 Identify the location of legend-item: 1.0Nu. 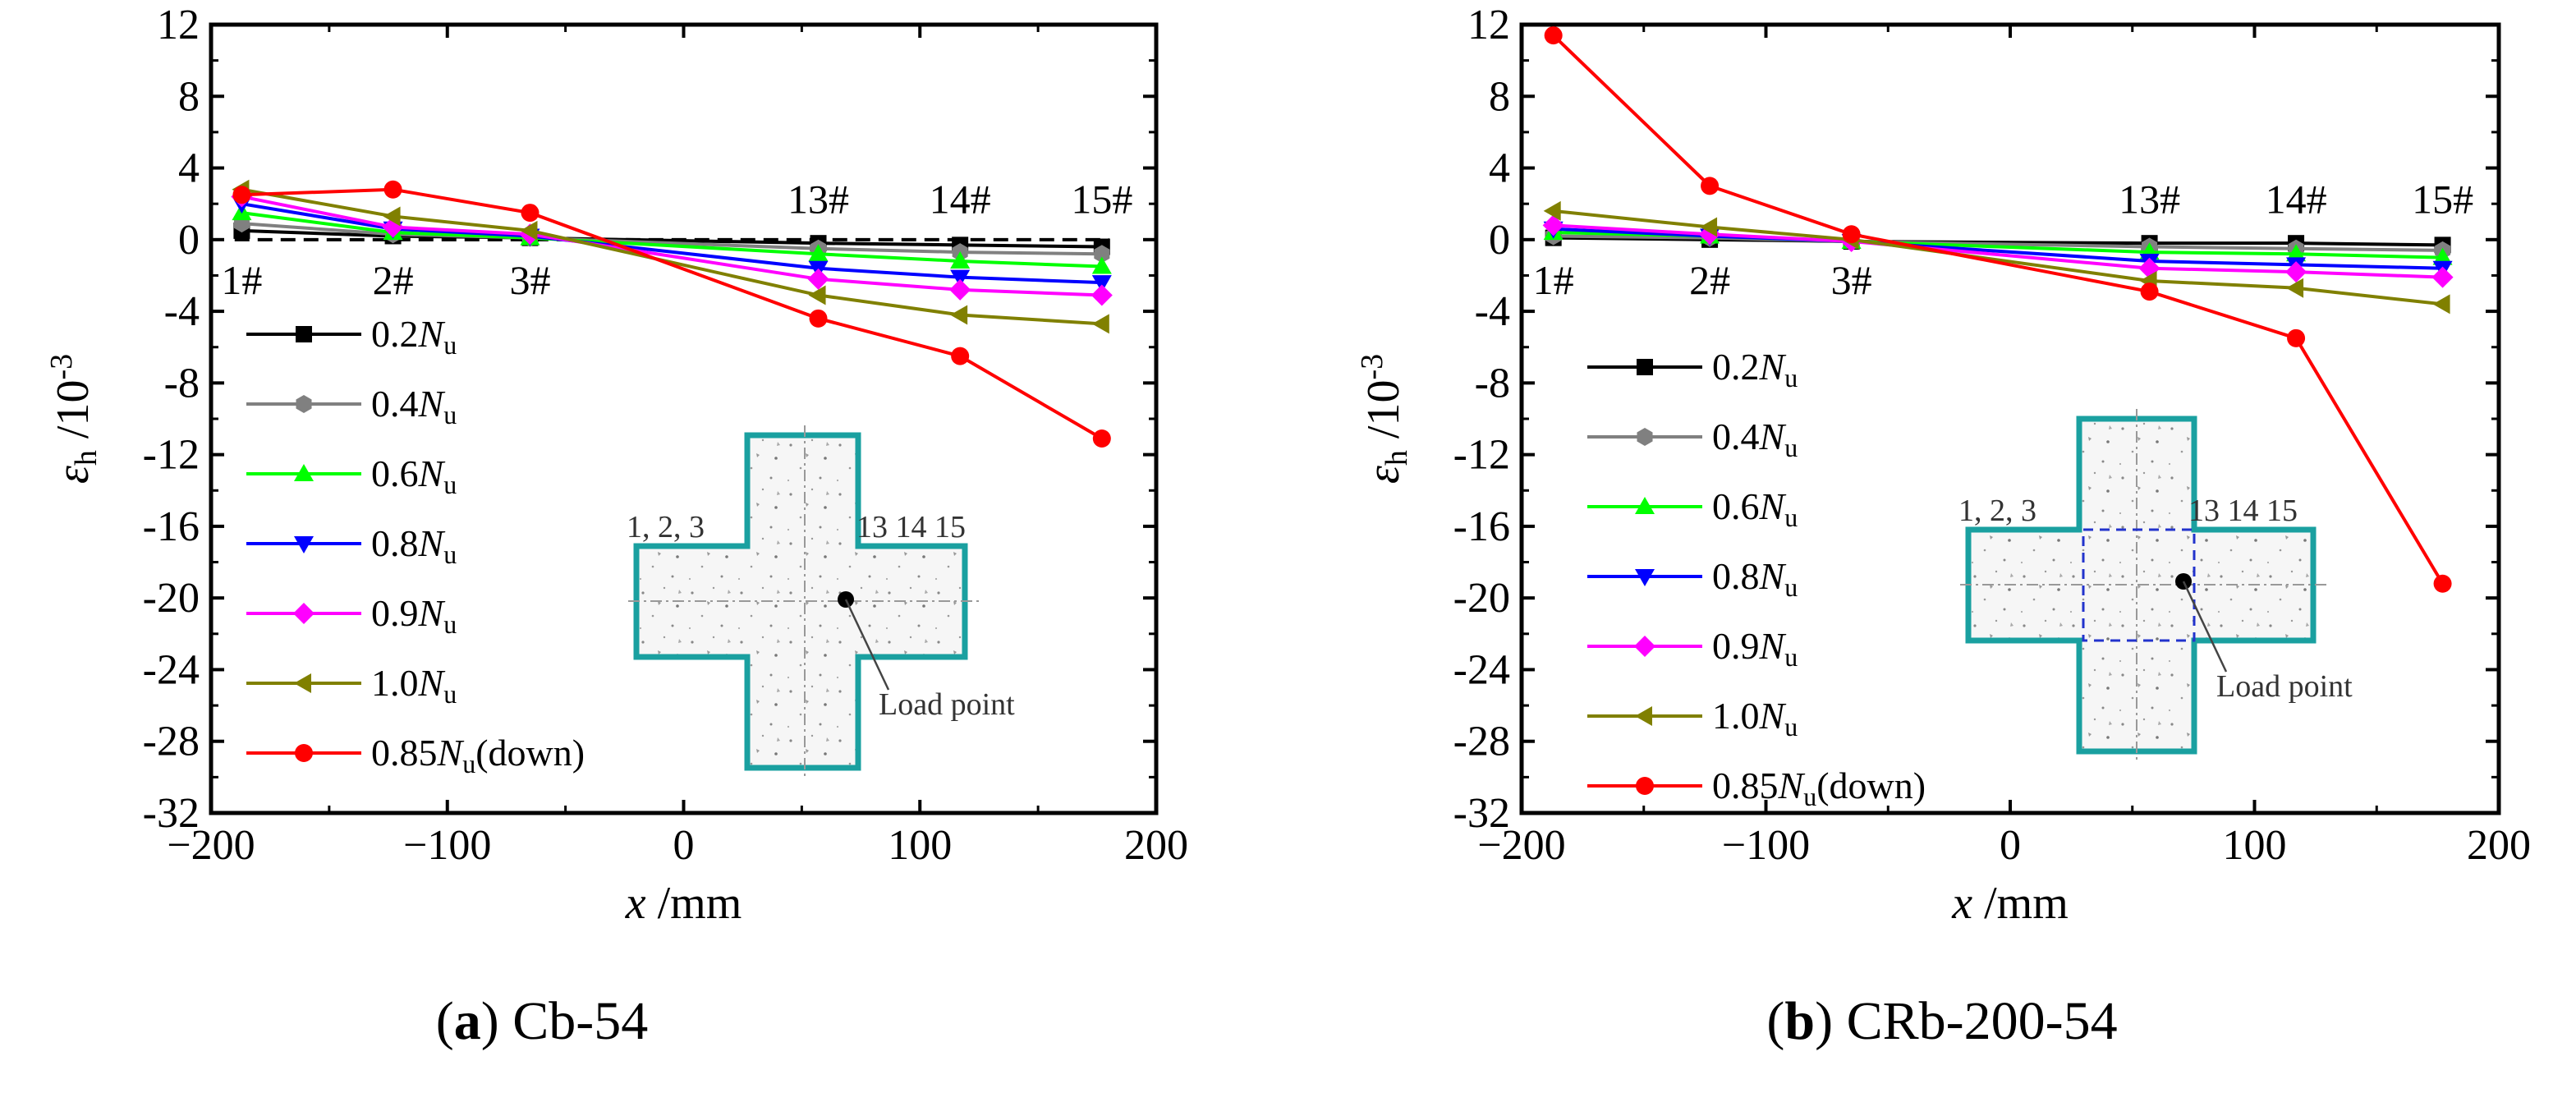
(1692, 719).